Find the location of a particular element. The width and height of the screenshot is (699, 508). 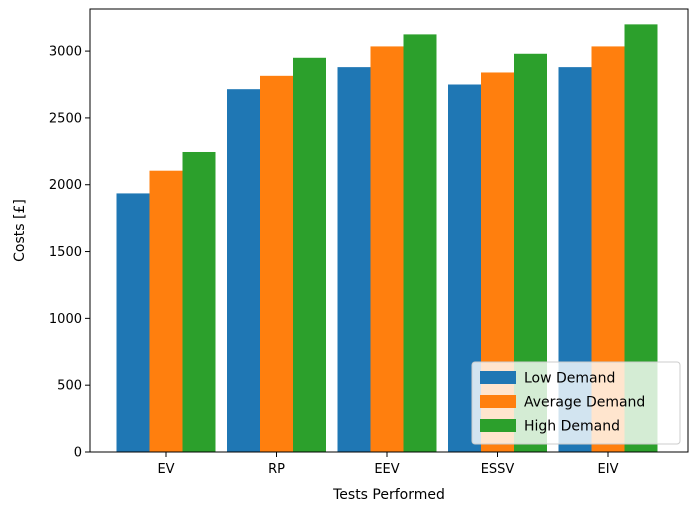

y-axis: 0 500 1000 1500 2000 2500 3000 is located at coordinates (69, 253).